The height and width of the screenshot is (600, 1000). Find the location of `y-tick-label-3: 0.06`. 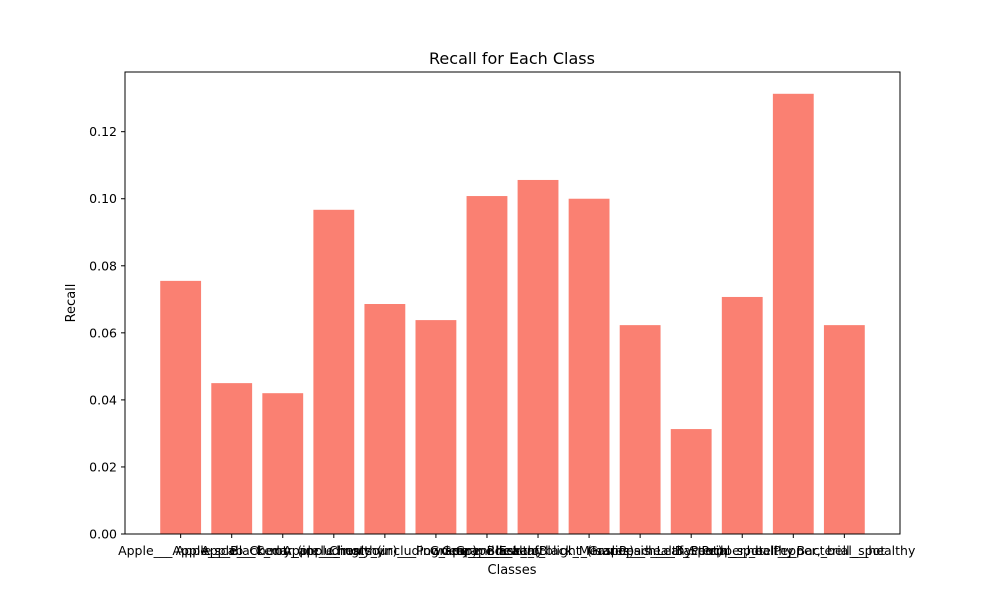

y-tick-label-3: 0.06 is located at coordinates (103, 332).